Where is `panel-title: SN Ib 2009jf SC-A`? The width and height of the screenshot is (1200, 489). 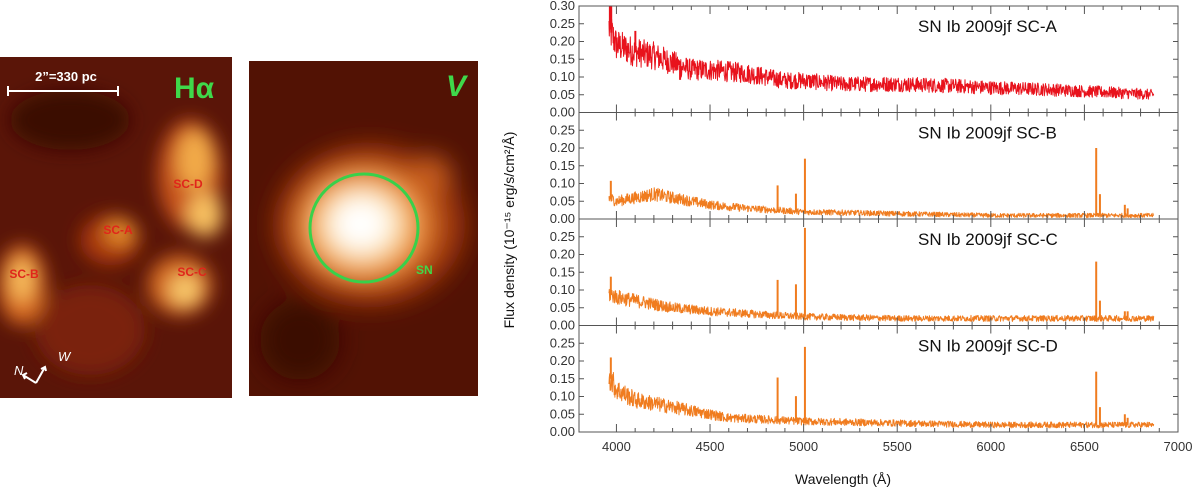
panel-title: SN Ib 2009jf SC-A is located at coordinates (988, 26).